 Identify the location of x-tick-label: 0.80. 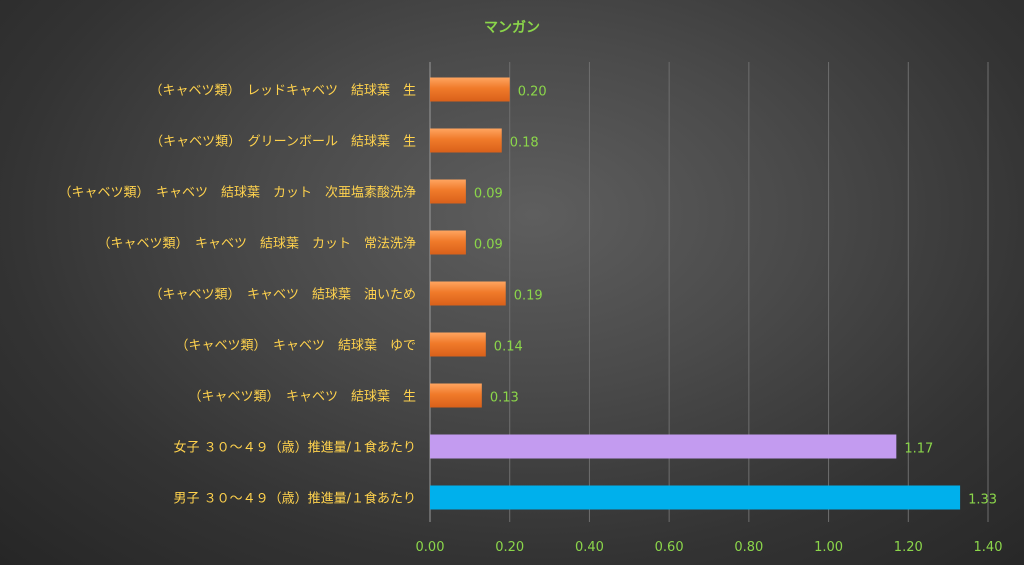
(748, 547).